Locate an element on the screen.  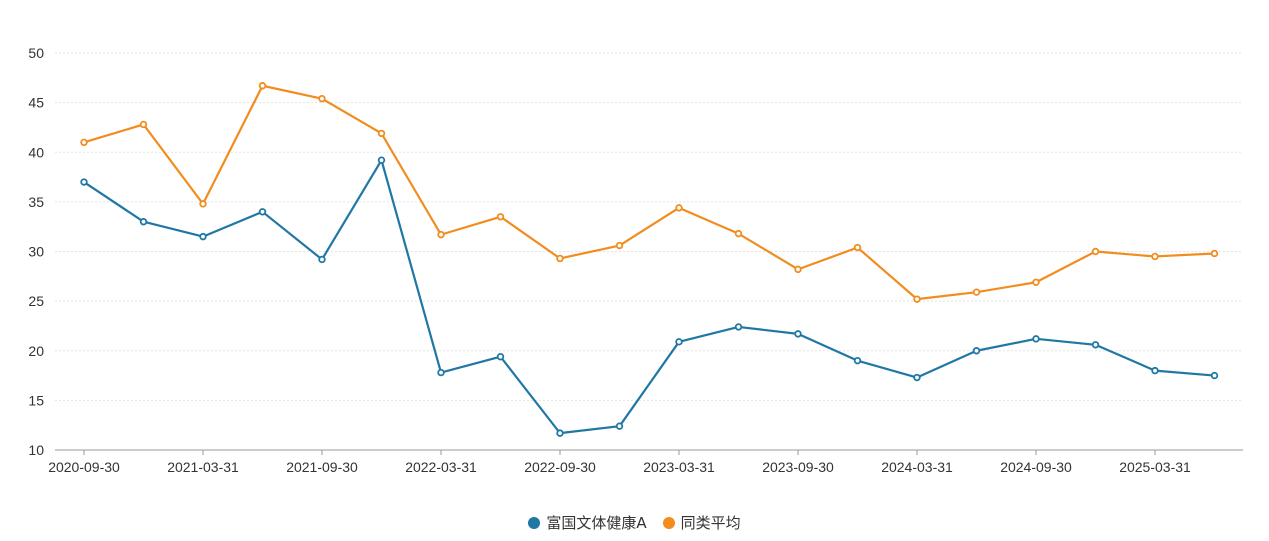
y-tick-label: 30 is located at coordinates (36, 252).